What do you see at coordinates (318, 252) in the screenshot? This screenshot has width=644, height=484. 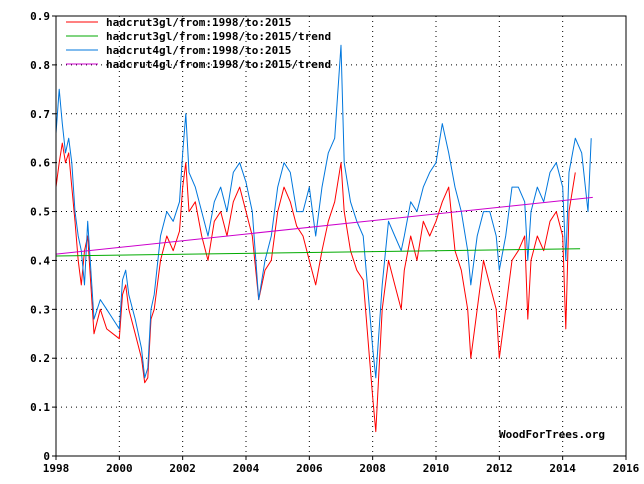 I see `series-line-hadcrut3gl-from-1998-to-2015-trend` at bounding box center [318, 252].